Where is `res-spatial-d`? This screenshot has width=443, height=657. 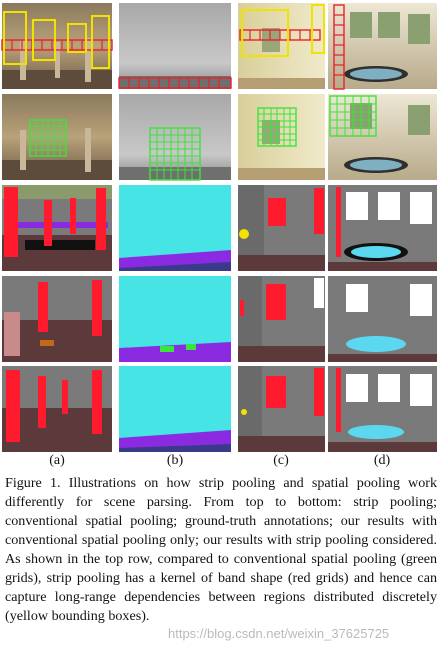 res-spatial-d is located at coordinates (382, 319).